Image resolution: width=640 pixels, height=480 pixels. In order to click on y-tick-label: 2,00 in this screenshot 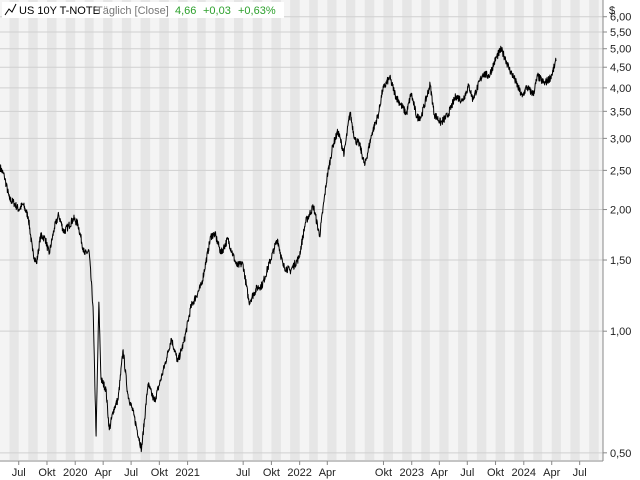, I will do `click(620, 211)`.